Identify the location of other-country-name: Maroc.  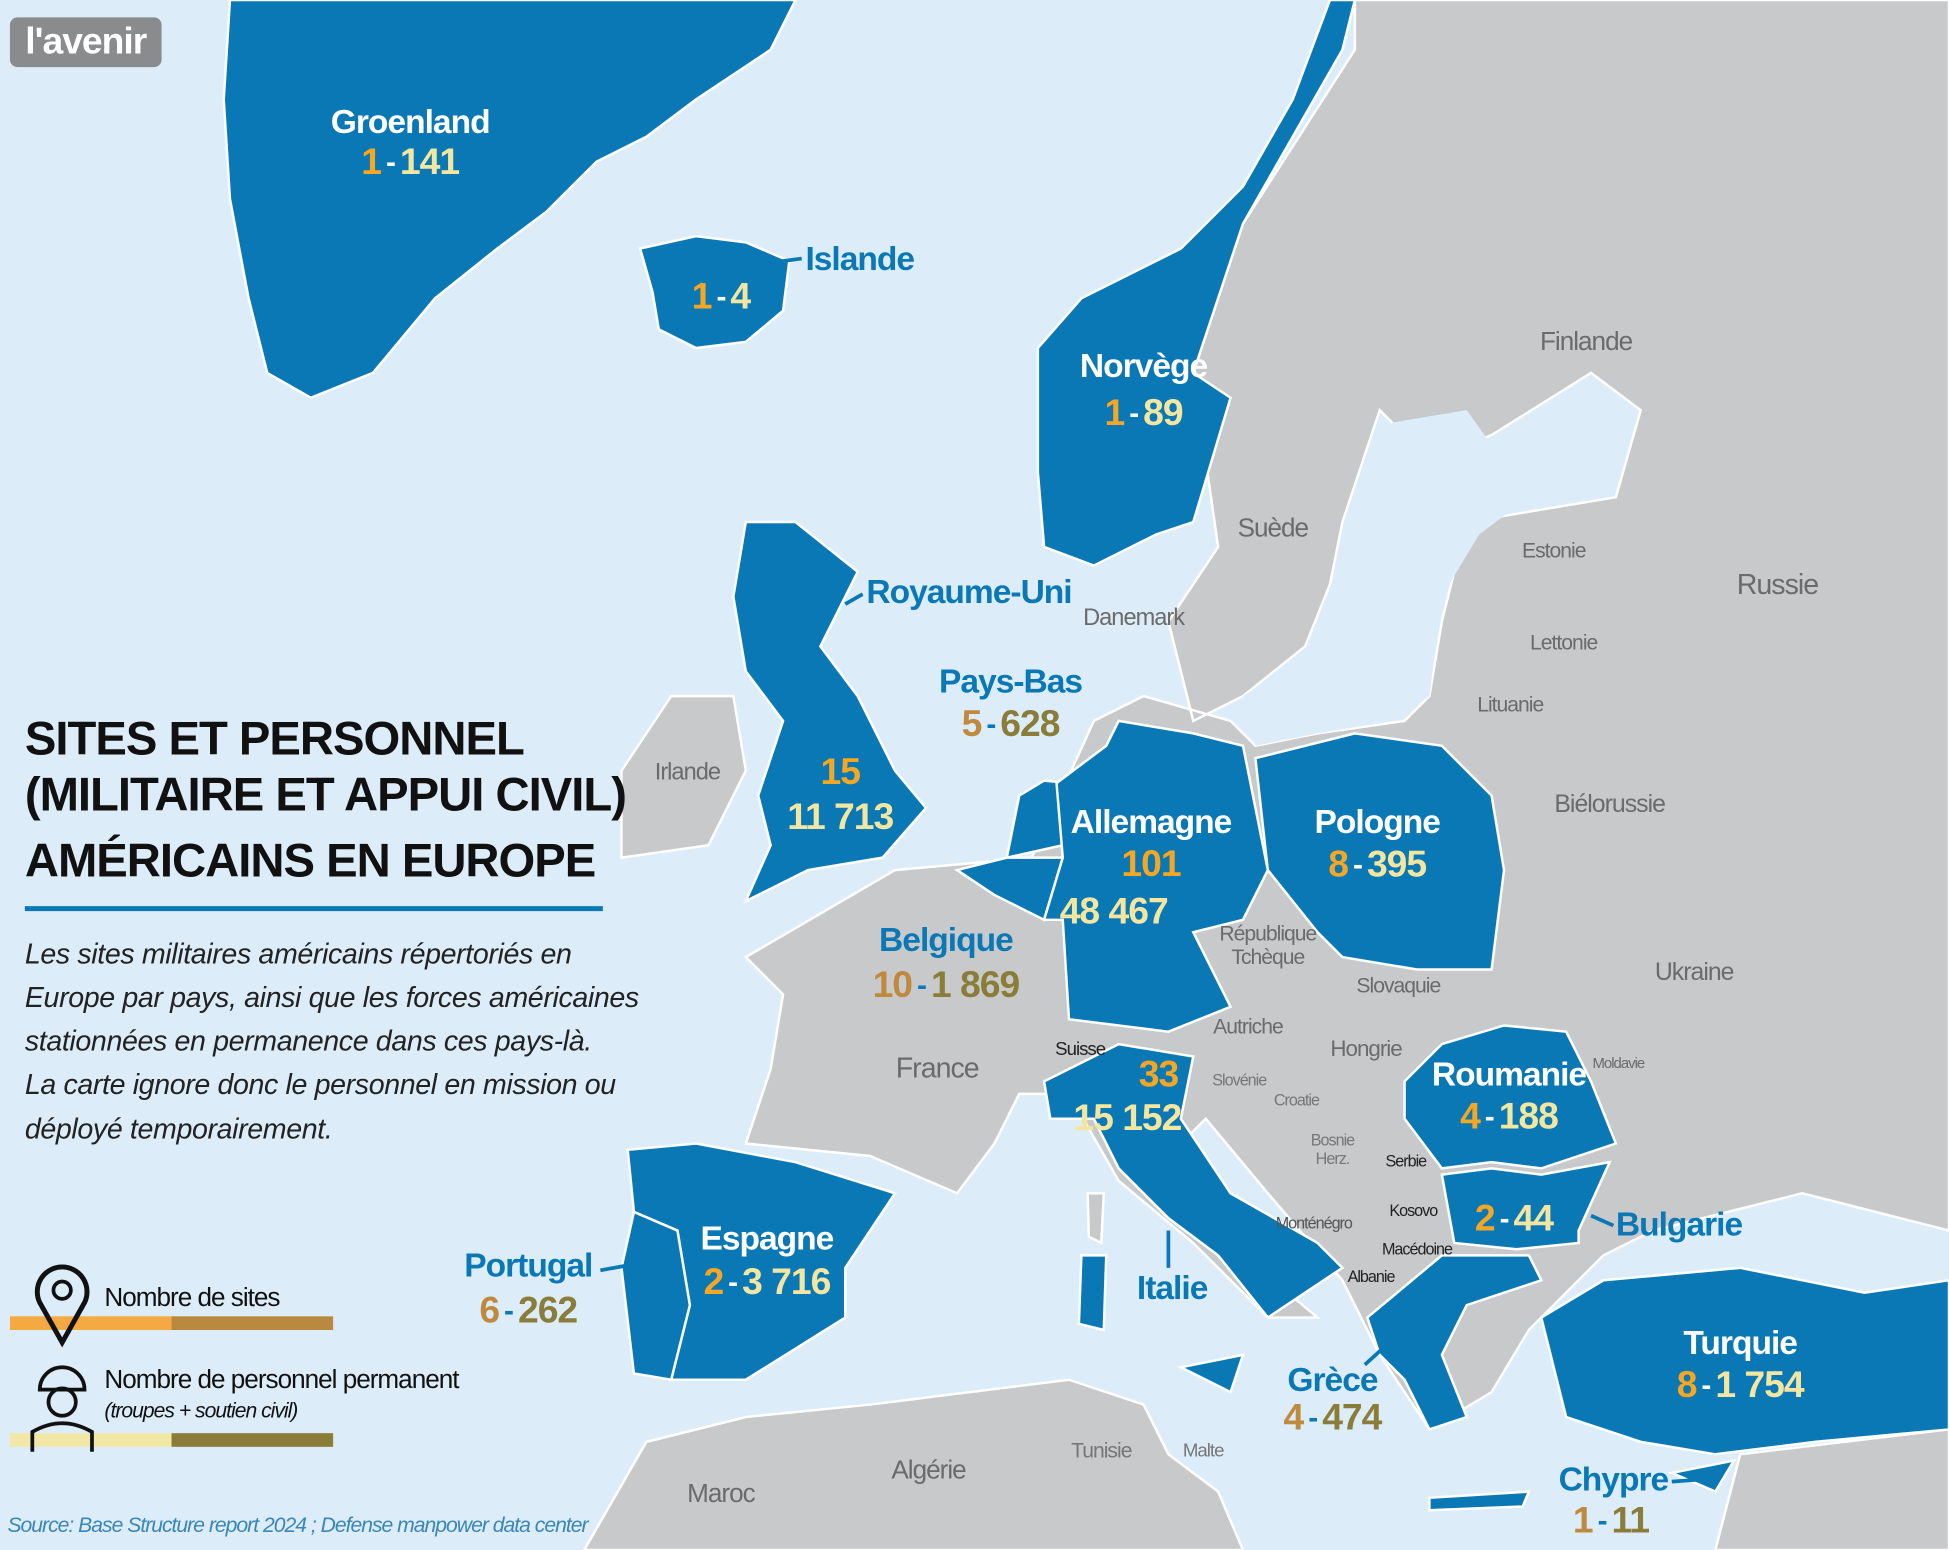
(721, 1493).